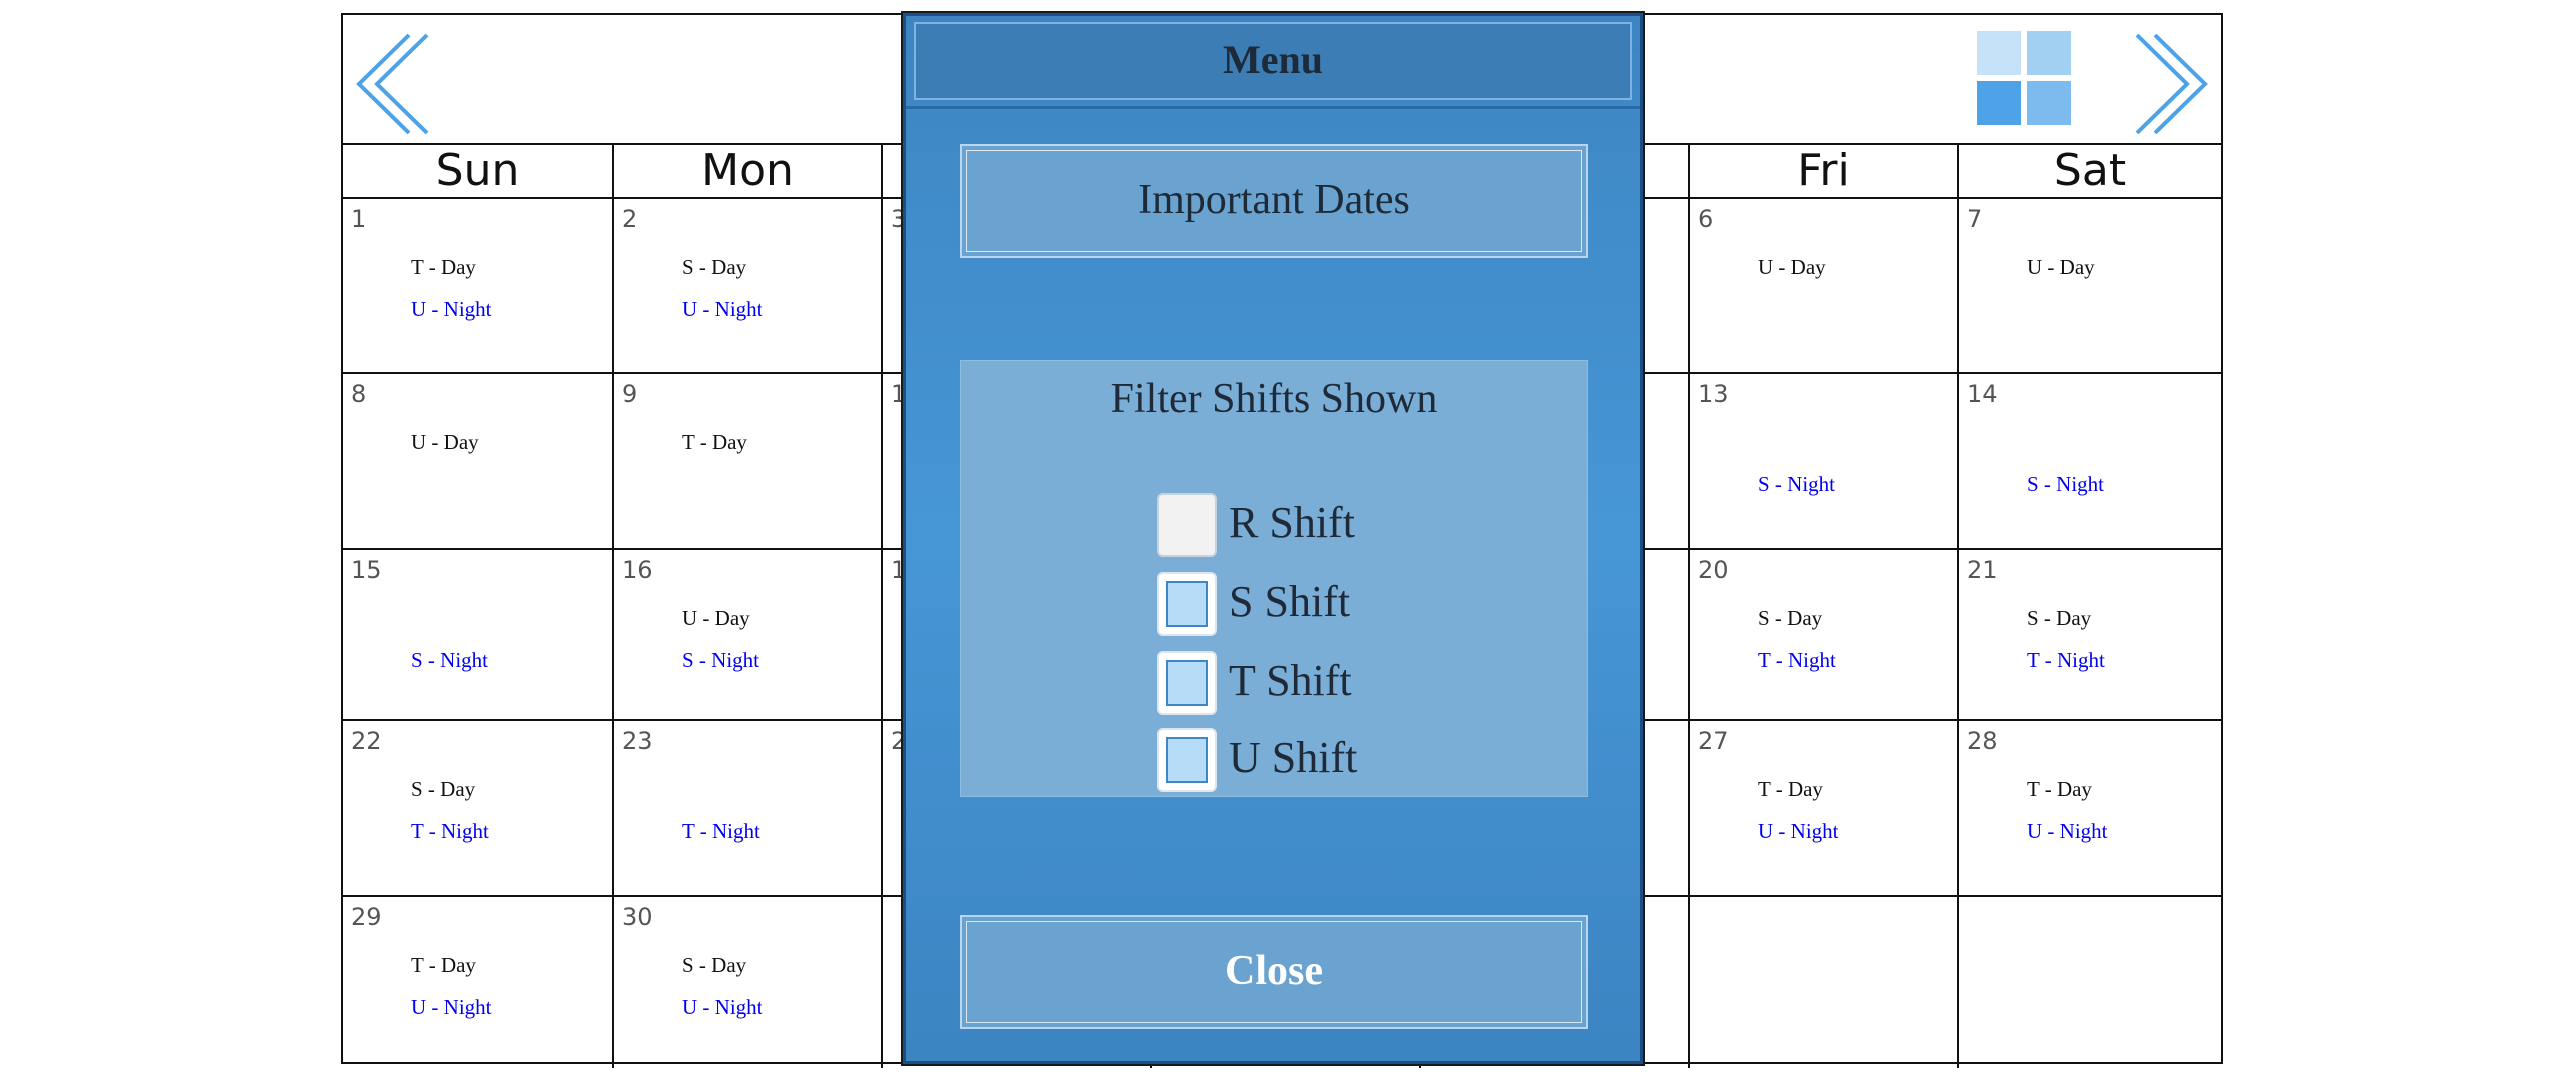 This screenshot has height=1080, width=2558. I want to click on t-shift-label: T Shift, so click(1290, 680).